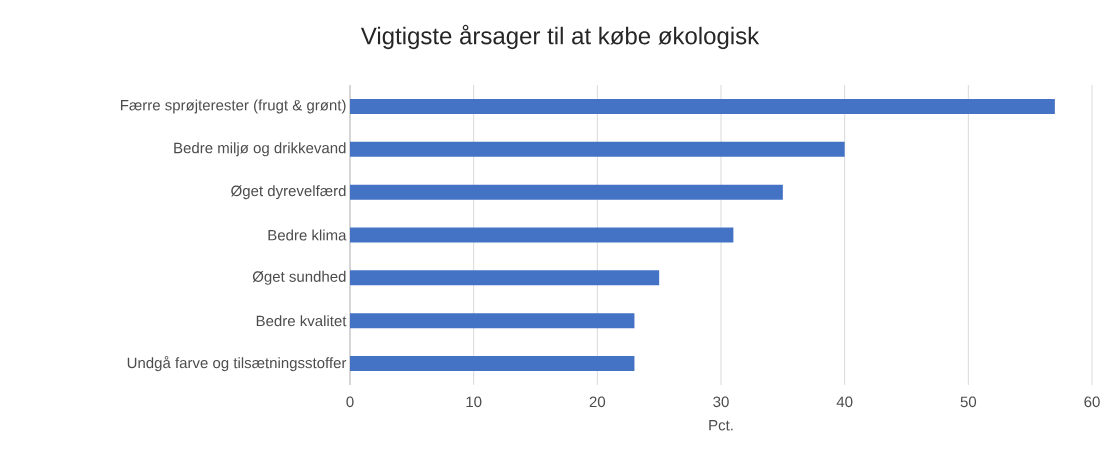 The height and width of the screenshot is (461, 1108). What do you see at coordinates (350, 402) in the screenshot?
I see `x-tick-label: 0` at bounding box center [350, 402].